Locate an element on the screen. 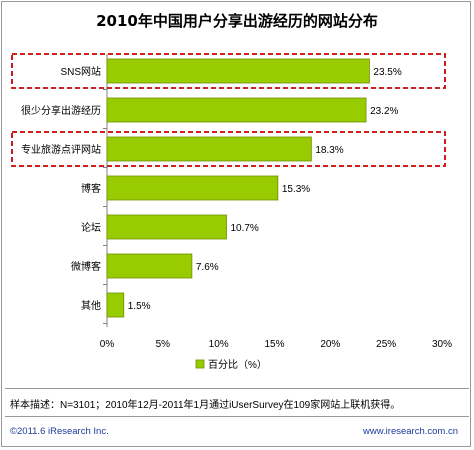 This screenshot has width=474, height=450. category-label: 其他 is located at coordinates (91, 305).